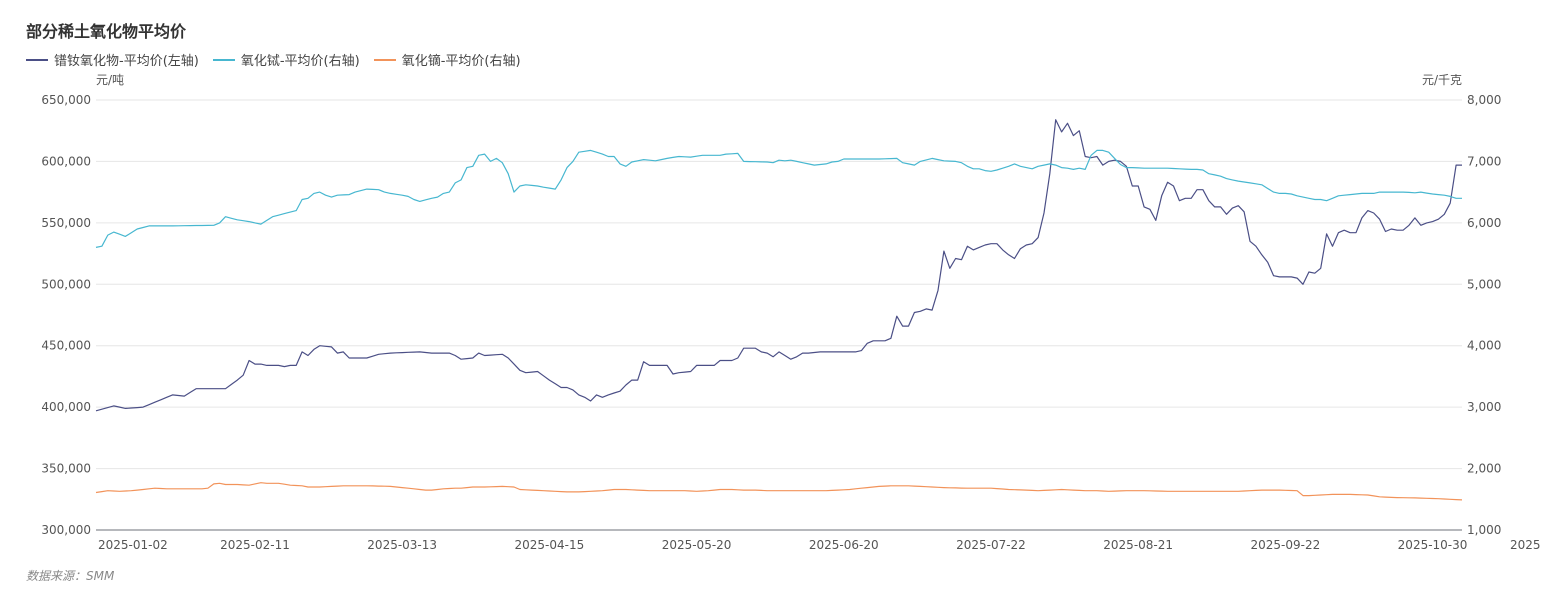  Describe the element at coordinates (778, 198) in the screenshot. I see `series-line-terbium-oxide` at that location.